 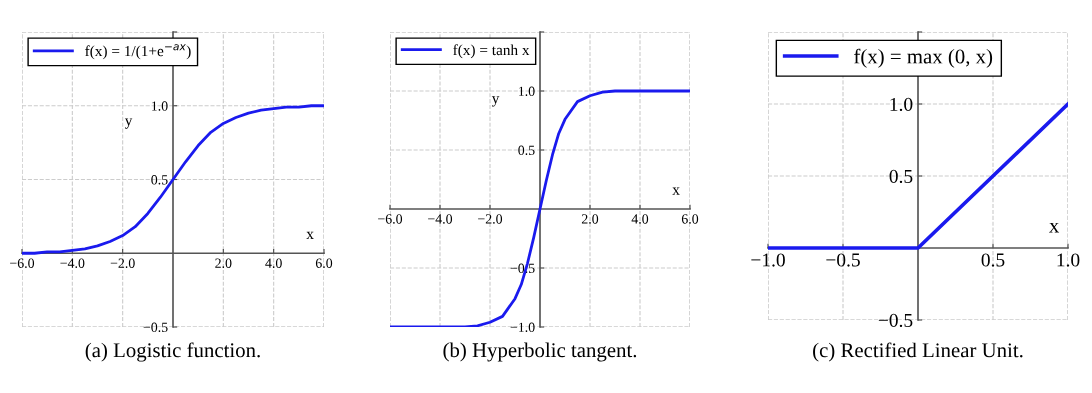 I want to click on x-tick-label: −1.0, so click(x=768, y=260).